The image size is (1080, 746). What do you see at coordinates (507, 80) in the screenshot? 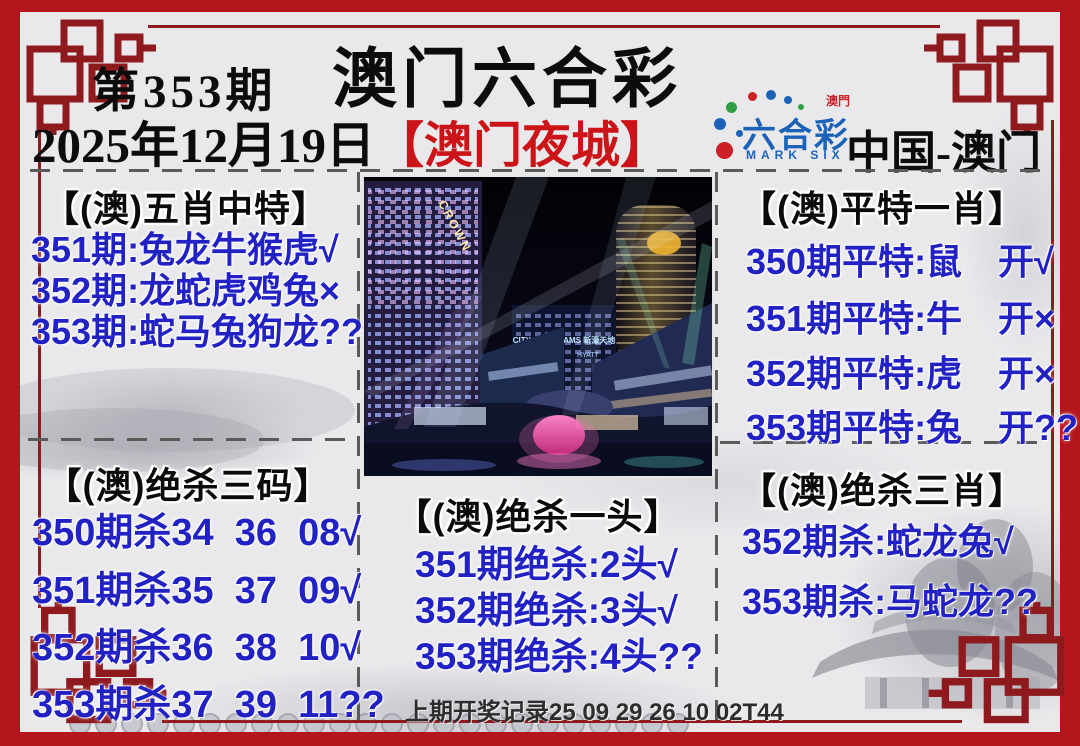
I see `page-title: 澳门六合彩` at bounding box center [507, 80].